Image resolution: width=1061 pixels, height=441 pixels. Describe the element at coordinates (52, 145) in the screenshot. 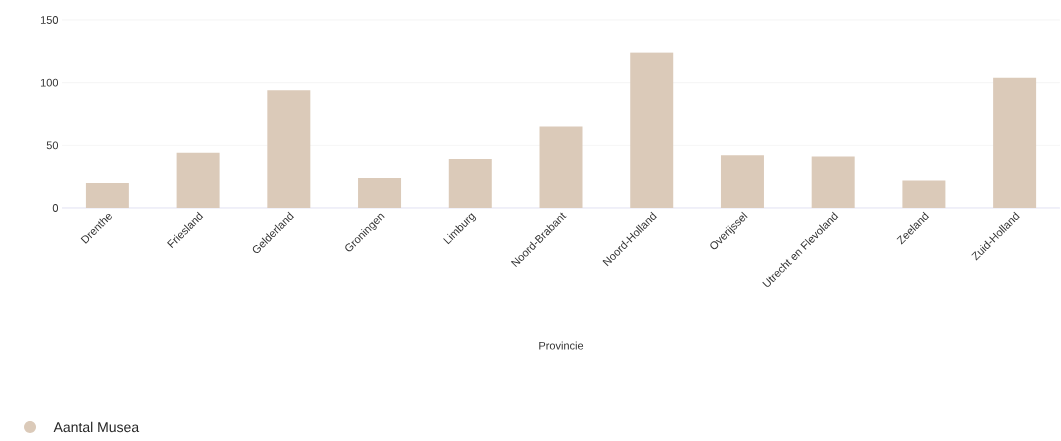

I see `y-tick-label: 50` at that location.